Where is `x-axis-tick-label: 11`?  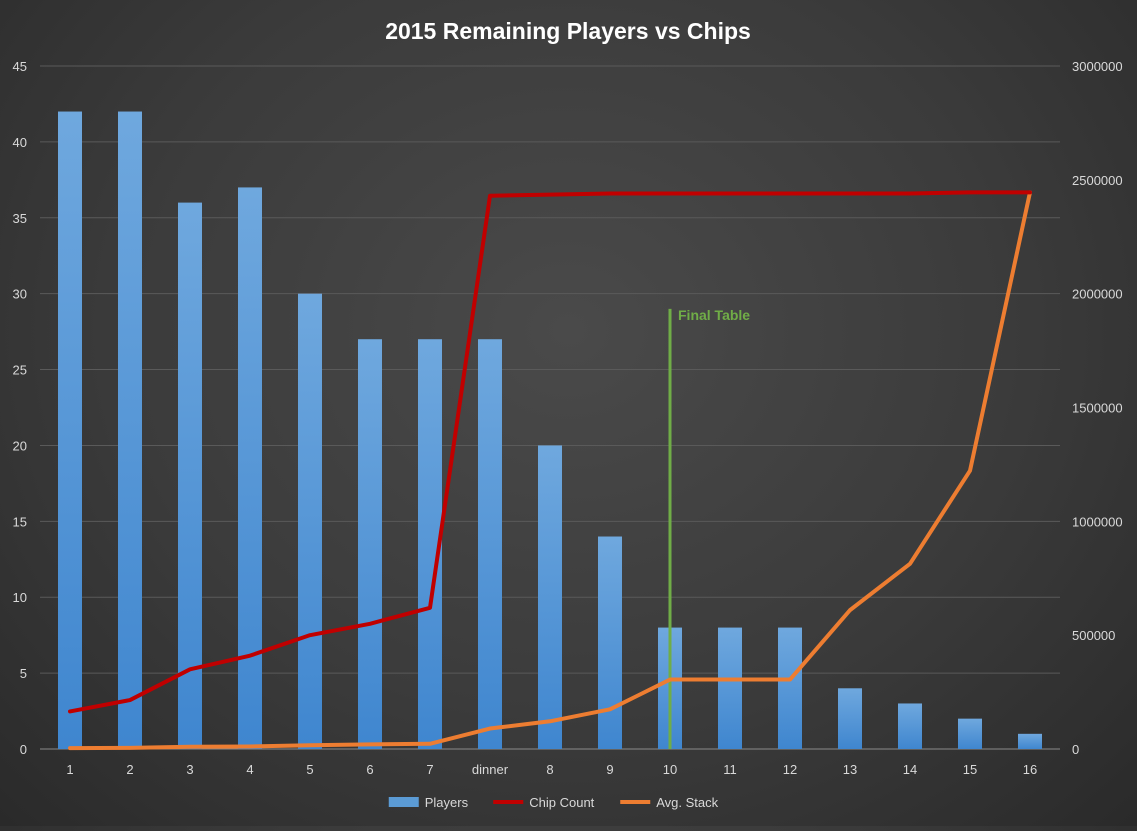 x-axis-tick-label: 11 is located at coordinates (730, 769).